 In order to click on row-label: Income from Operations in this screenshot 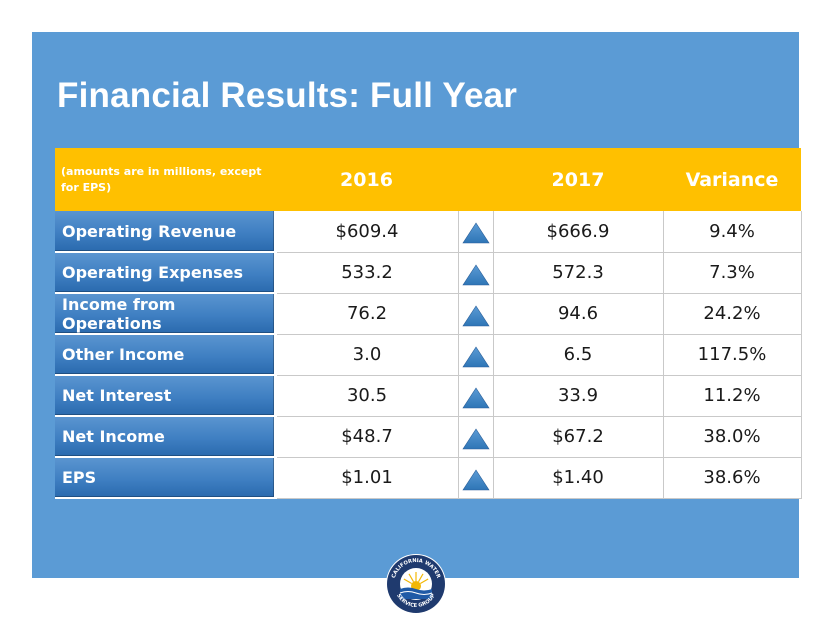, I will do `click(166, 314)`.